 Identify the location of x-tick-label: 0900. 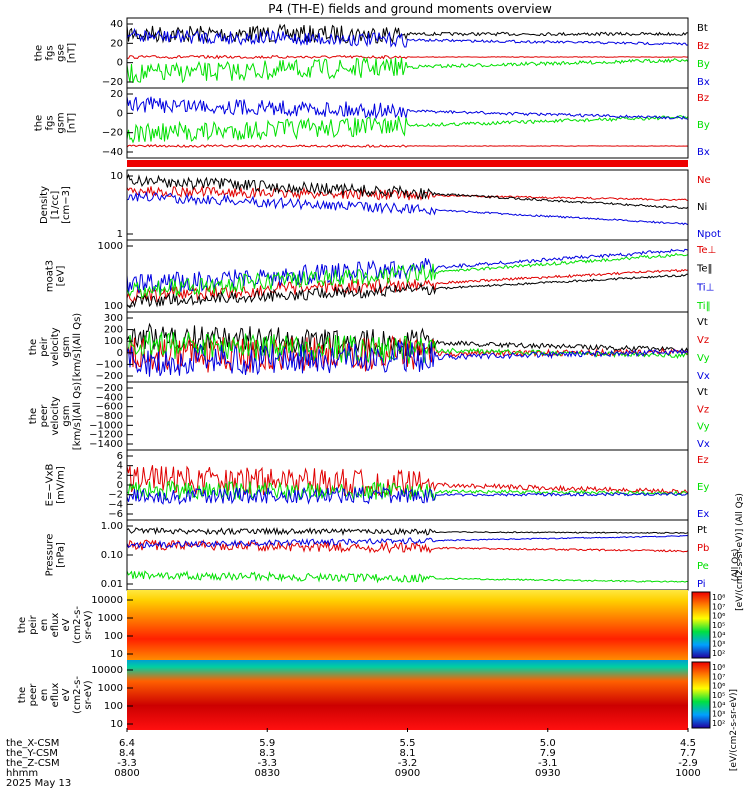
(407, 773).